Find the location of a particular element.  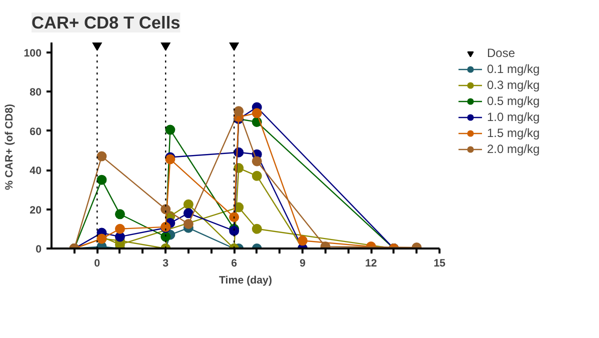

x-tick-label: 6 is located at coordinates (234, 264).